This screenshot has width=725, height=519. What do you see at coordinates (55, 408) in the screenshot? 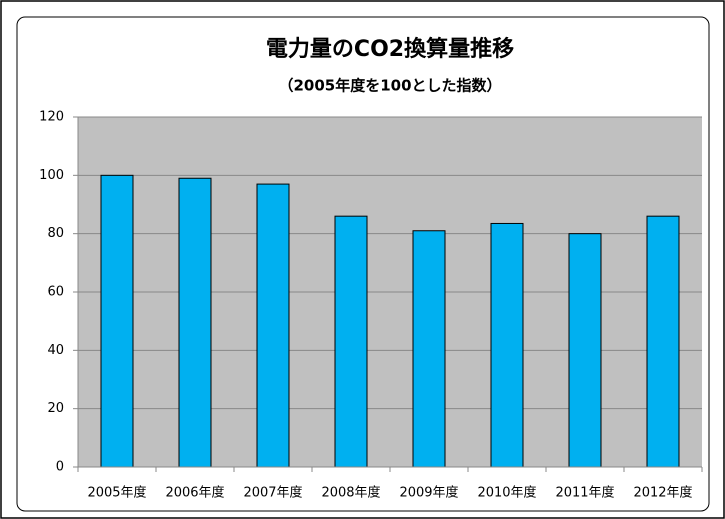
I see `y-tick-label: 20` at bounding box center [55, 408].